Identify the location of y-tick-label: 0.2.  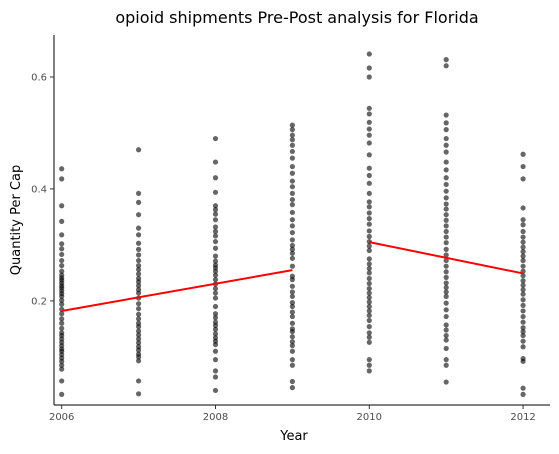
(39, 301).